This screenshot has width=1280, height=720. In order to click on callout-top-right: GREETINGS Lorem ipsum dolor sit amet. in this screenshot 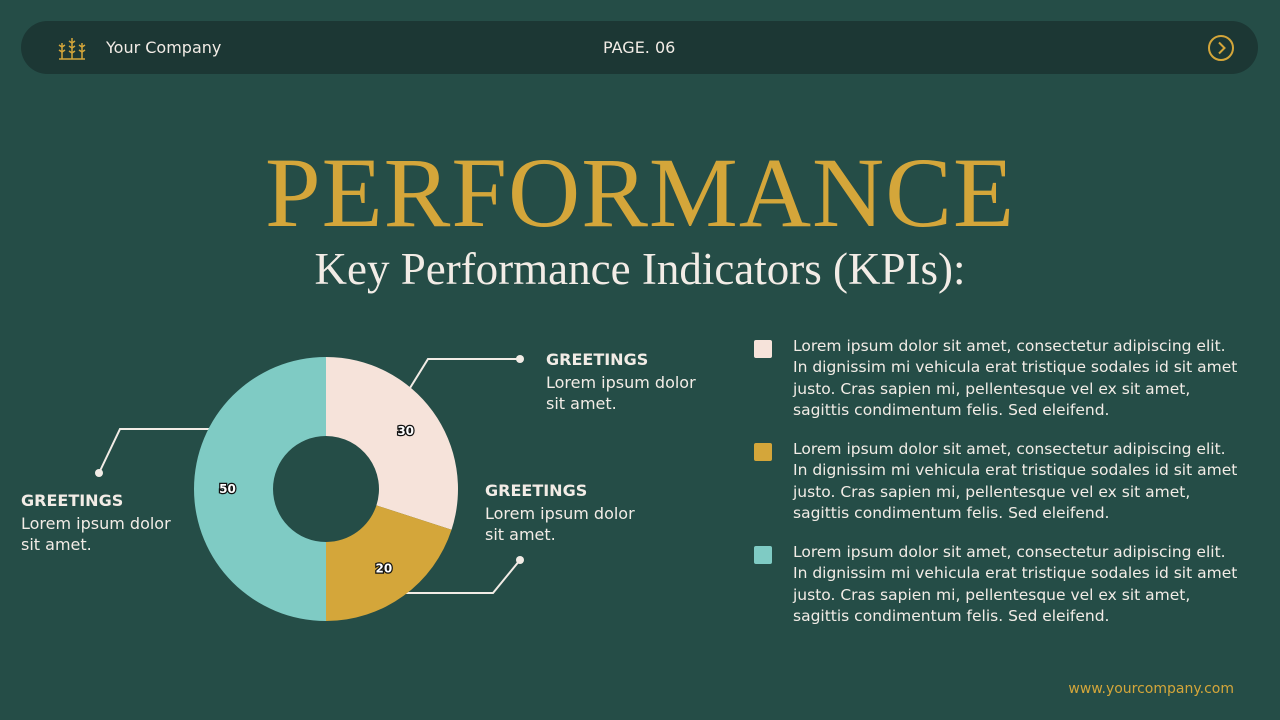, I will do `click(626, 381)`.